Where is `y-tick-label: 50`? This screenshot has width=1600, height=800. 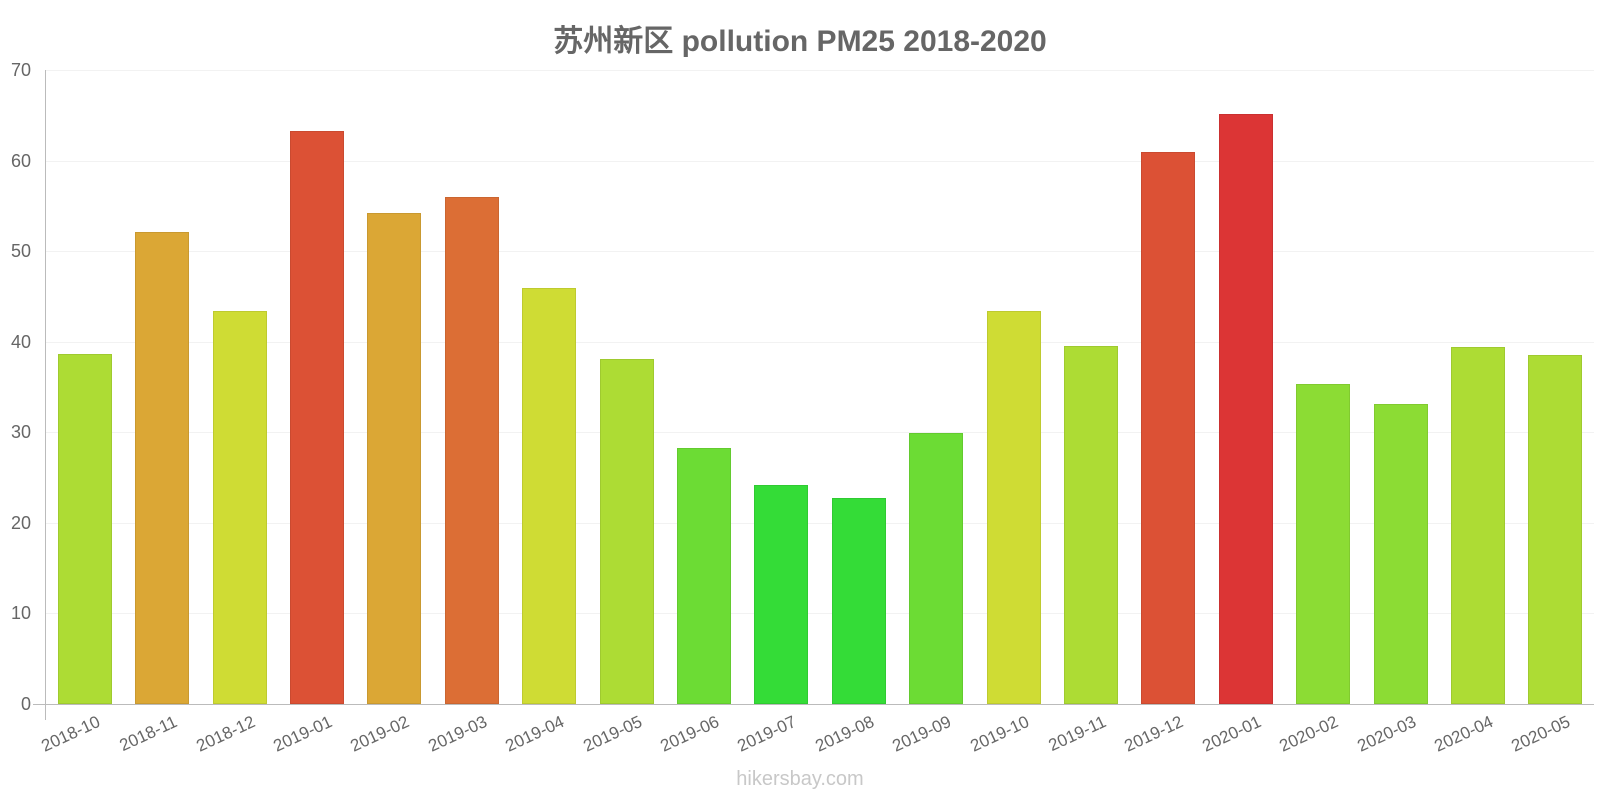 y-tick-label: 50 is located at coordinates (20, 251).